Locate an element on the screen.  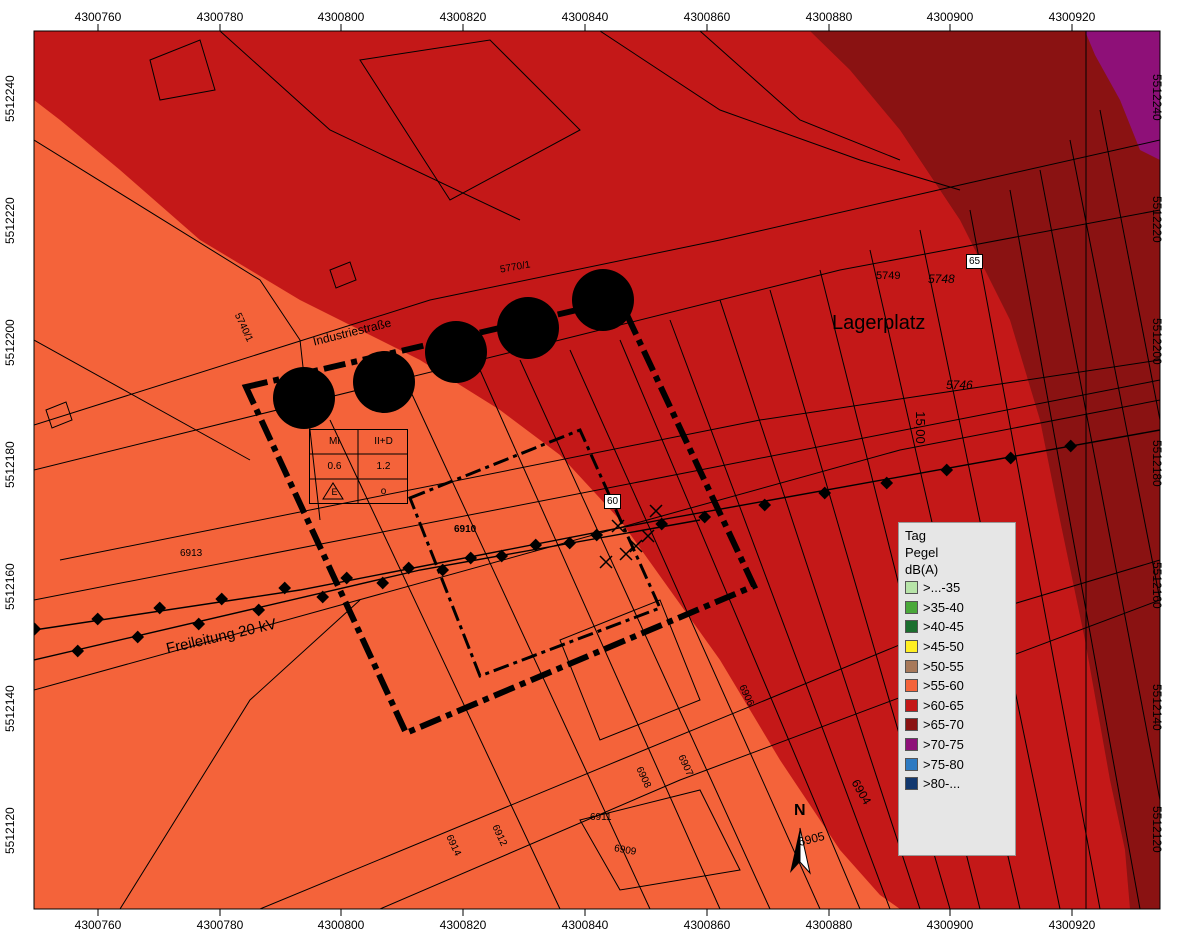
north-arrow is located at coordinates (800, 851).